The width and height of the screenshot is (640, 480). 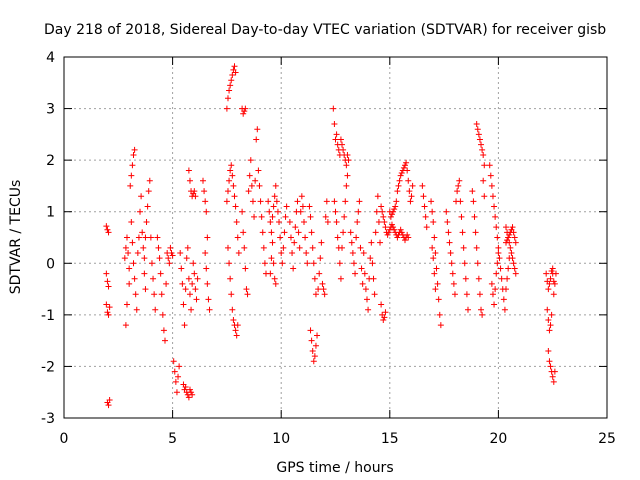 What do you see at coordinates (48, 419) in the screenshot?
I see `y-tick-label: -3` at bounding box center [48, 419].